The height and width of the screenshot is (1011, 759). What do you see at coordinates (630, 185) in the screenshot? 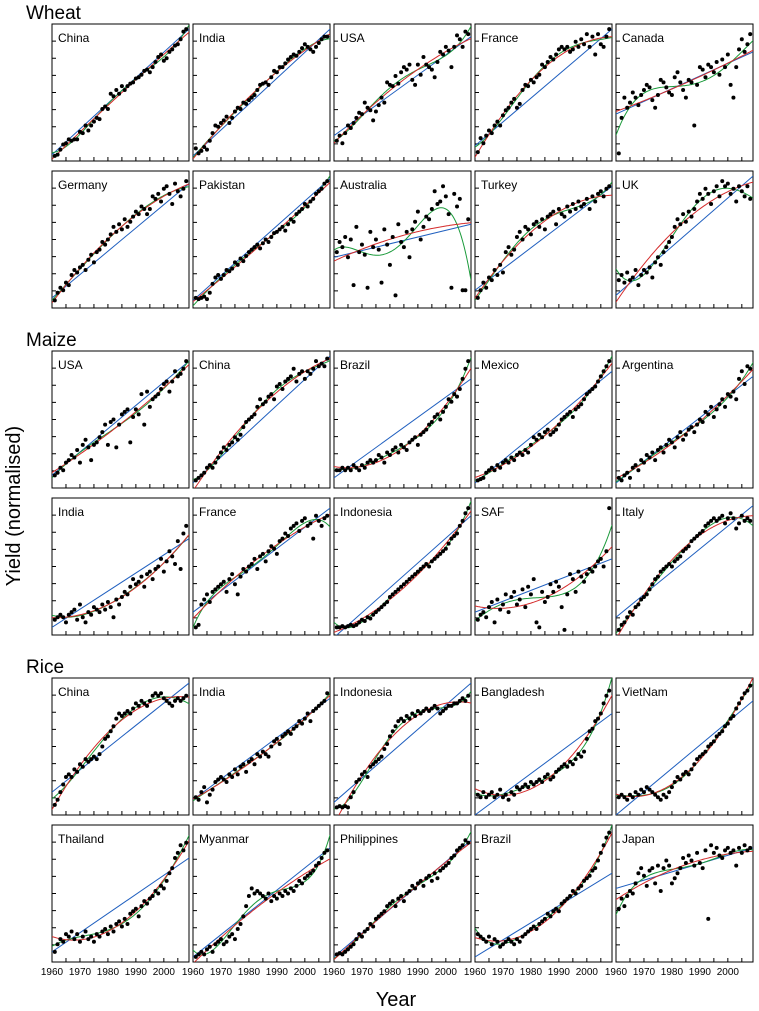
I see `panel-title: UK` at bounding box center [630, 185].